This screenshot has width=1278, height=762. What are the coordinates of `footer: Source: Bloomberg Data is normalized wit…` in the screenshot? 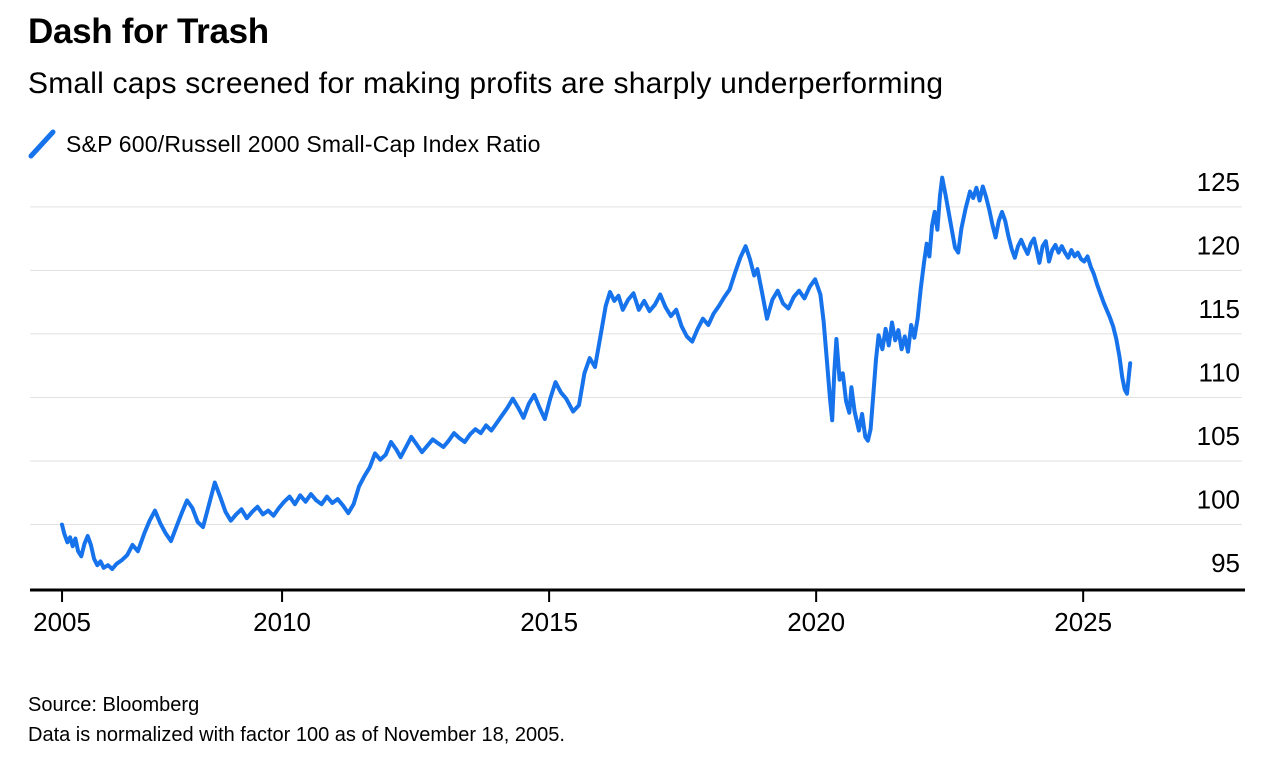 It's located at (296, 720).